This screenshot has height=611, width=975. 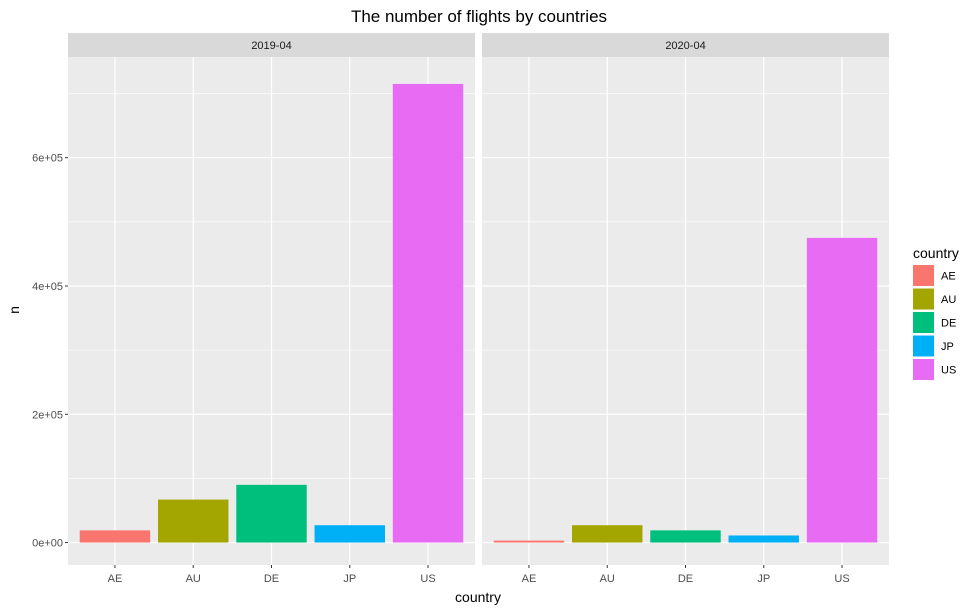 What do you see at coordinates (948, 371) in the screenshot?
I see `legend-label-US: US` at bounding box center [948, 371].